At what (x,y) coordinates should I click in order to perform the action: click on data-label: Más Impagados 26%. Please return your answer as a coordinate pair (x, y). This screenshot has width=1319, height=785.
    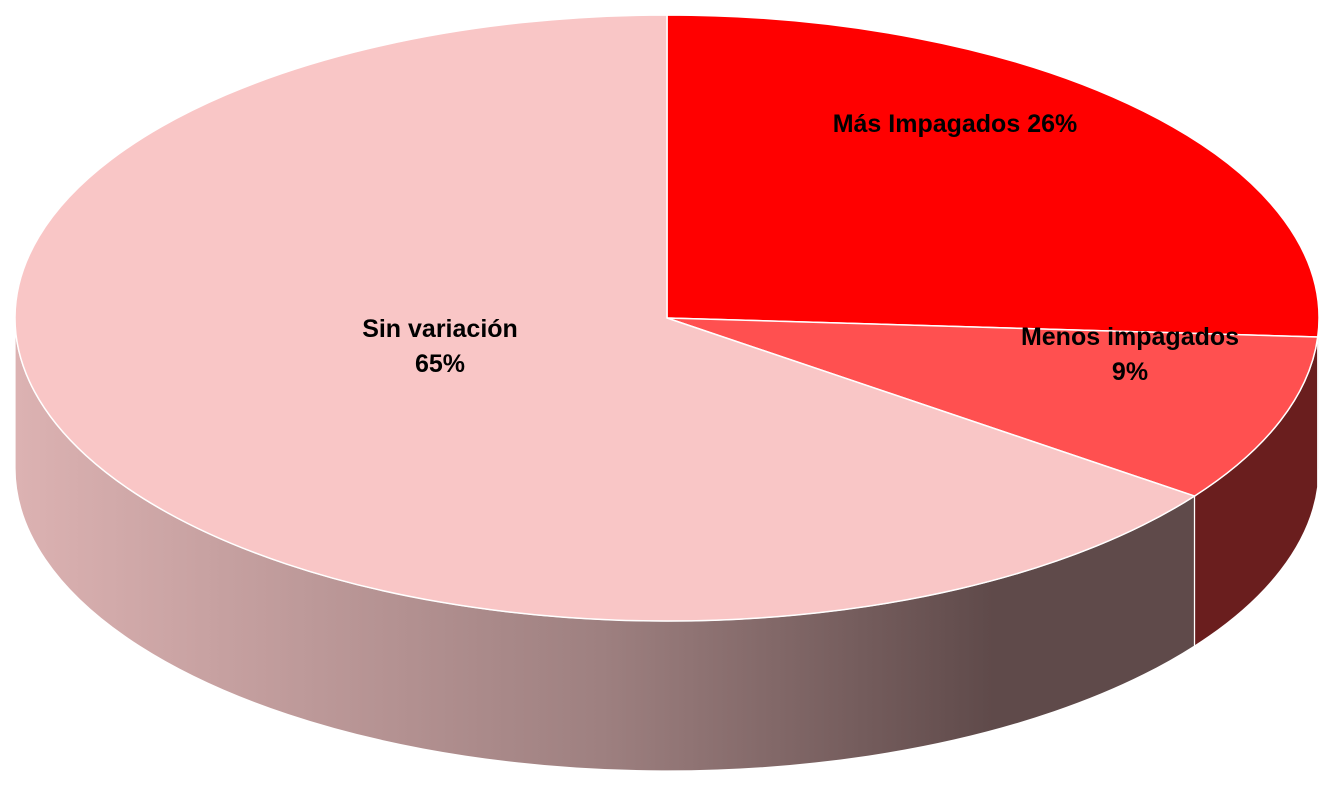
    Looking at the image, I should click on (955, 124).